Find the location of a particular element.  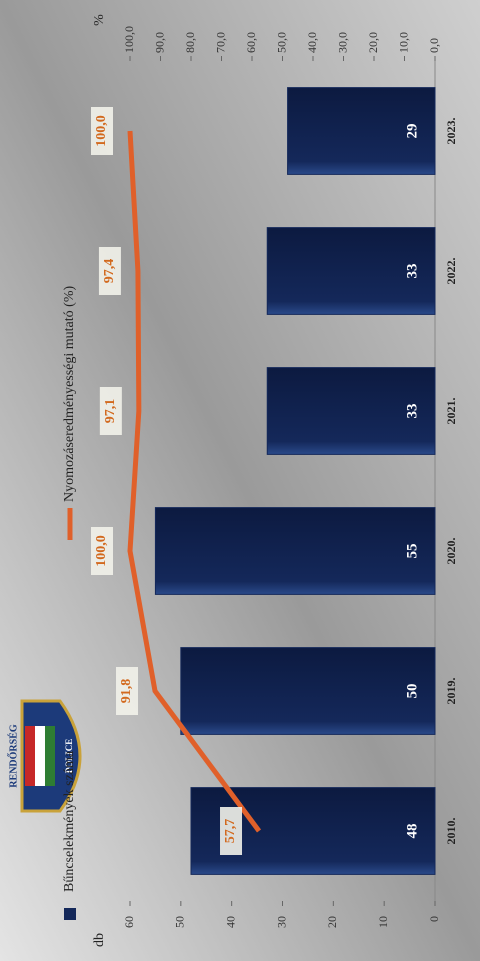

x-tick-label: 2019. is located at coordinates (451, 691).